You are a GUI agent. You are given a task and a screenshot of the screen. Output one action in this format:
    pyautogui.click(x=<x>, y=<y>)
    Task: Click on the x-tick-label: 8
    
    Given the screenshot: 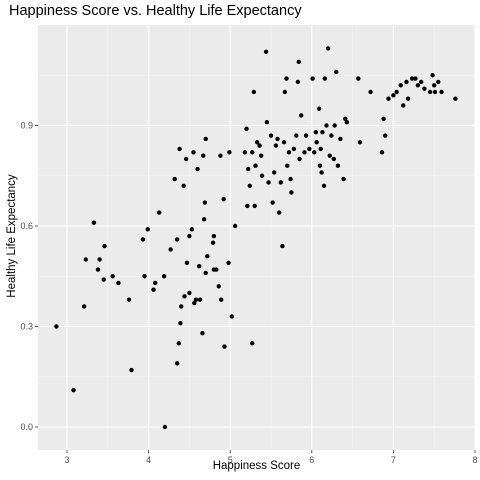 What is the action you would take?
    pyautogui.click(x=474, y=460)
    